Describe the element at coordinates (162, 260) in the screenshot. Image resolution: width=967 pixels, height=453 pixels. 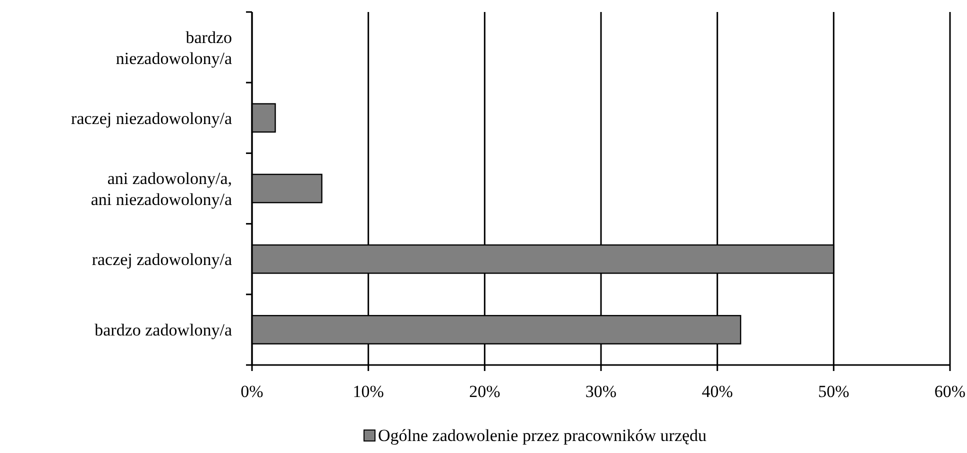
I see `y-tick-label: raczej zadowolony/a` at that location.